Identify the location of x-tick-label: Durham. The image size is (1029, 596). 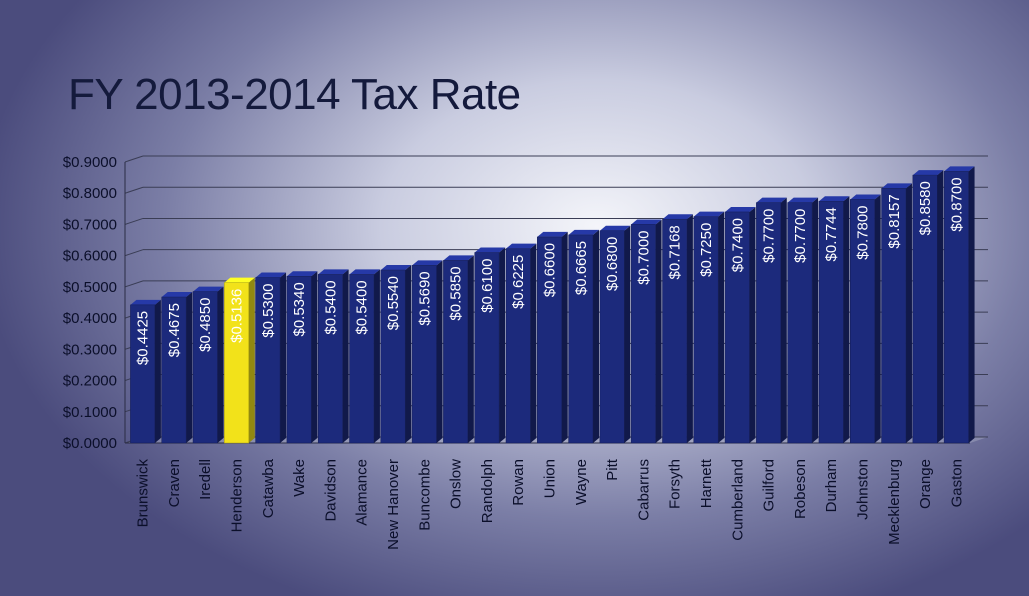
(831, 485).